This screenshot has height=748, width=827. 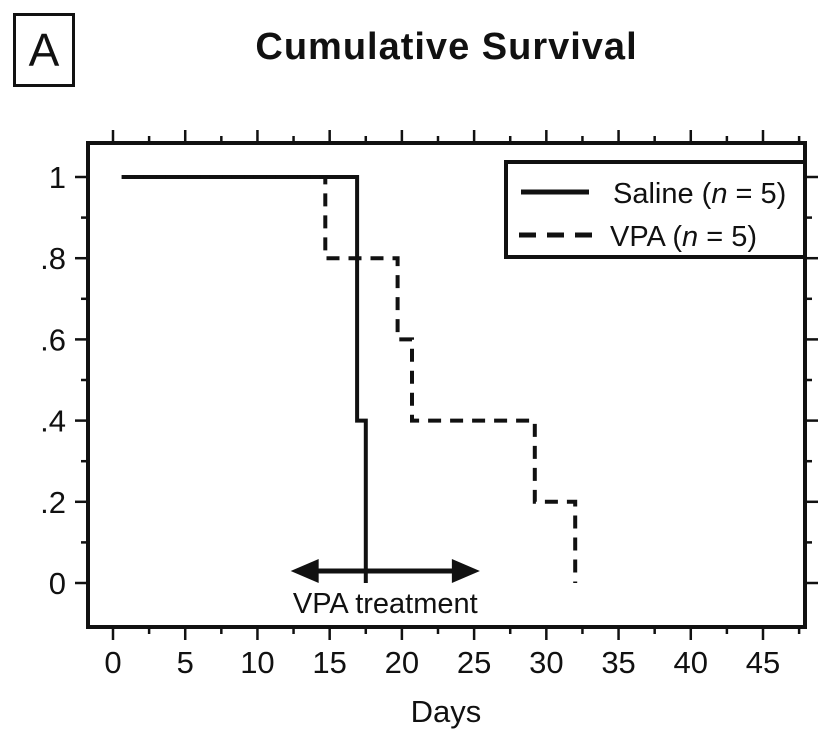 I want to click on legend-text: VPA (, so click(x=646, y=237).